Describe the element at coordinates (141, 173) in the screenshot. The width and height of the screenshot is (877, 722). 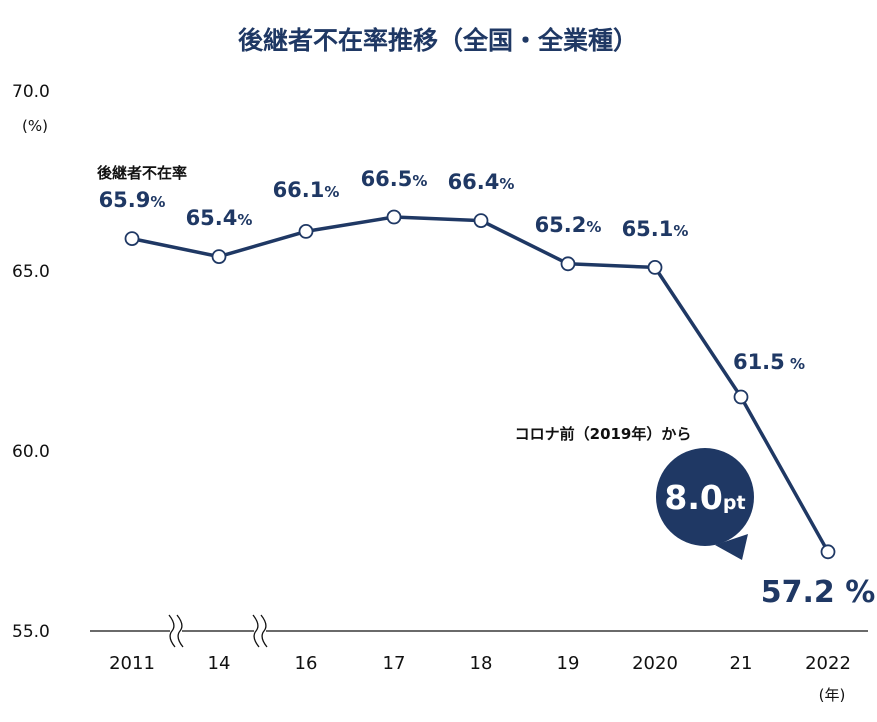
I see `series-name-label: 後継者不在率` at that location.